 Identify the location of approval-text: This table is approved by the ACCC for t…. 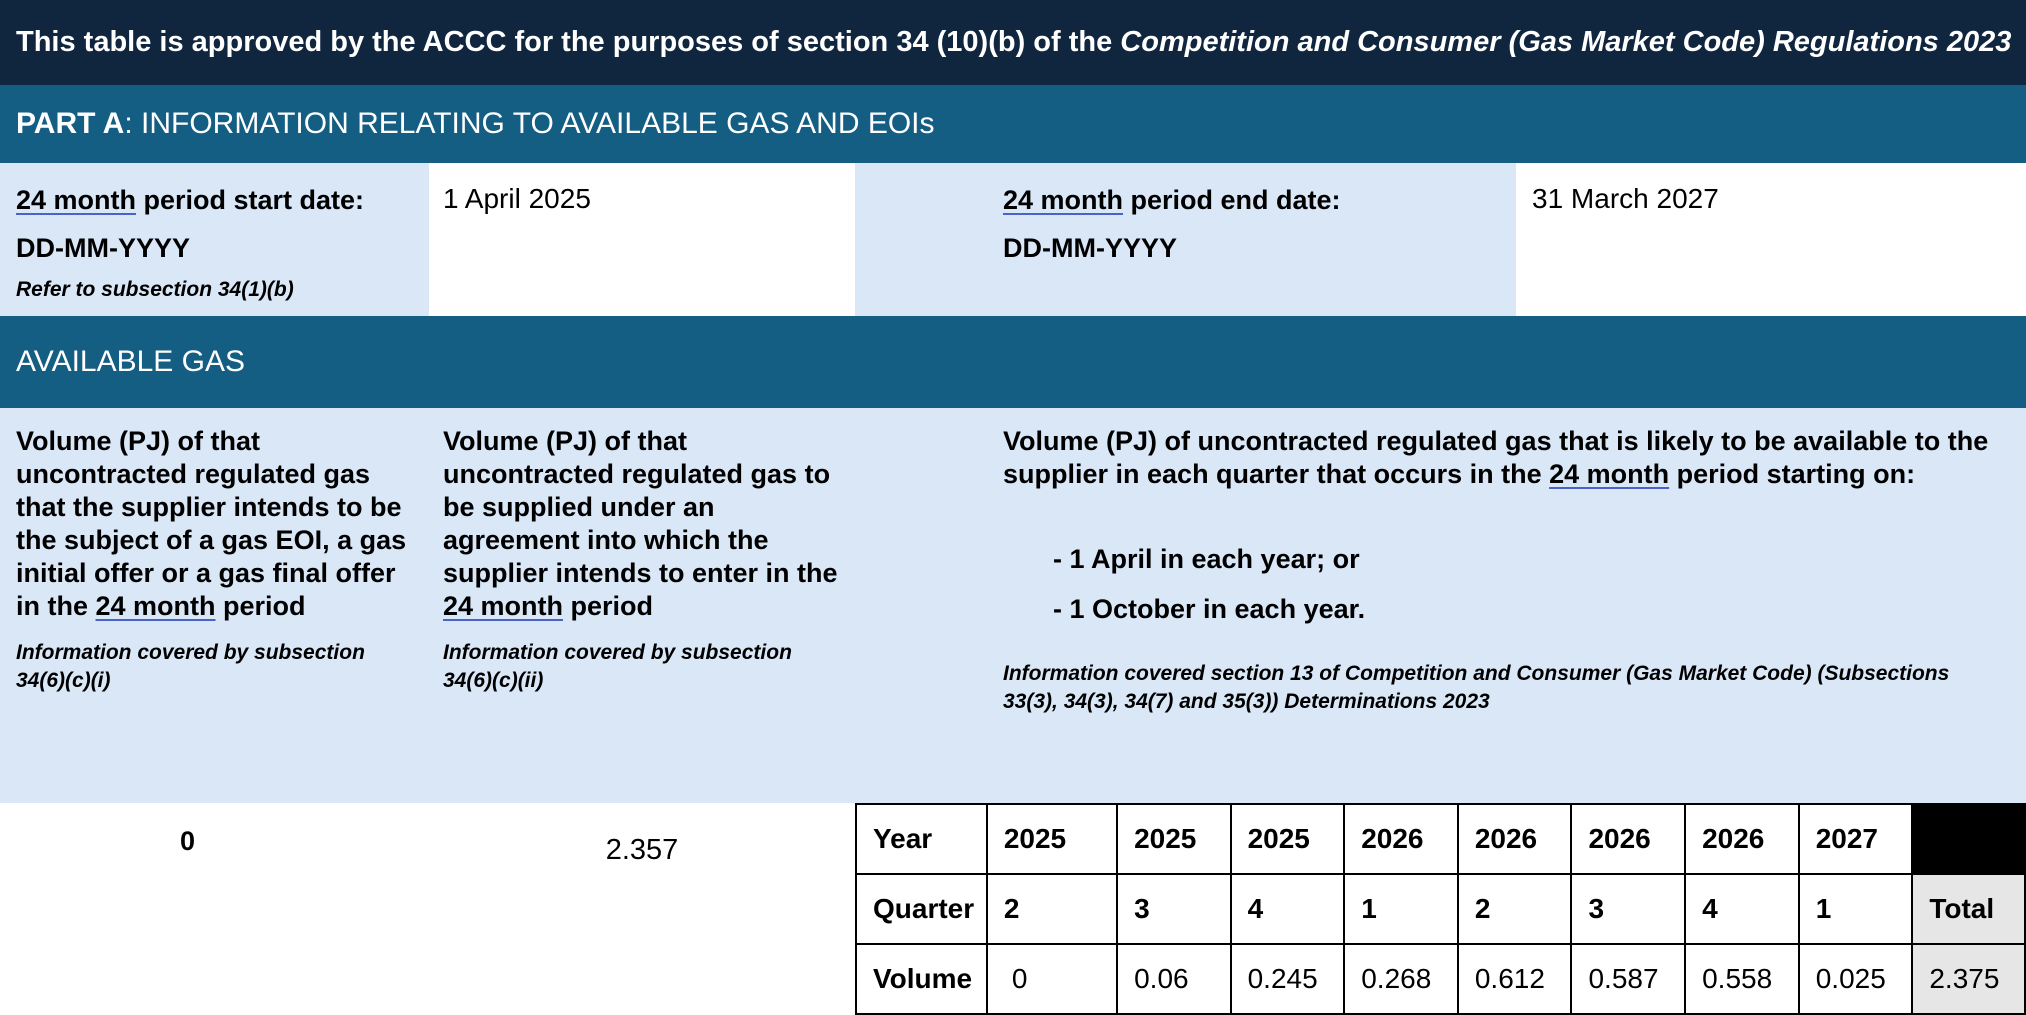
(568, 42).